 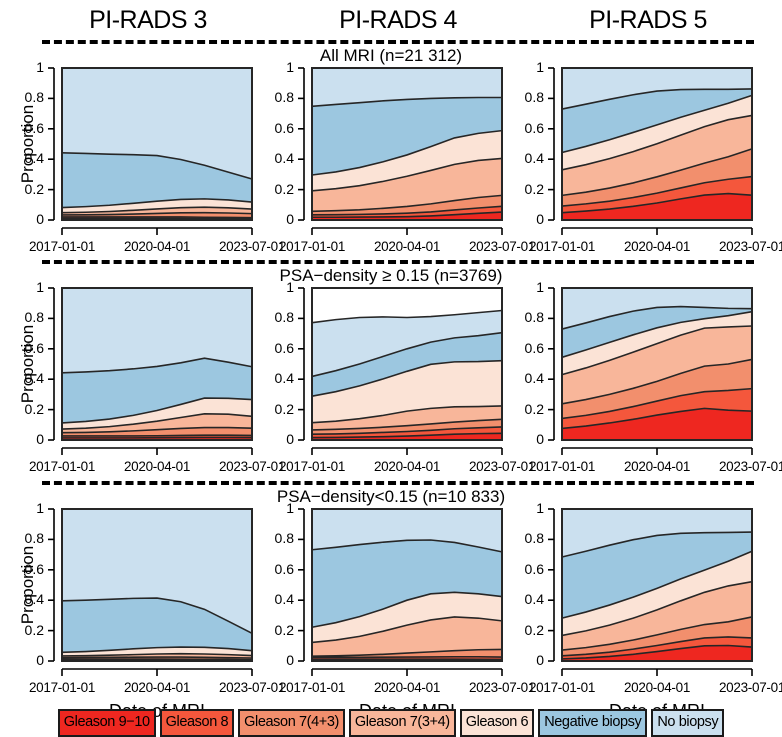 I want to click on legend-item: Gleason 8, so click(x=197, y=723).